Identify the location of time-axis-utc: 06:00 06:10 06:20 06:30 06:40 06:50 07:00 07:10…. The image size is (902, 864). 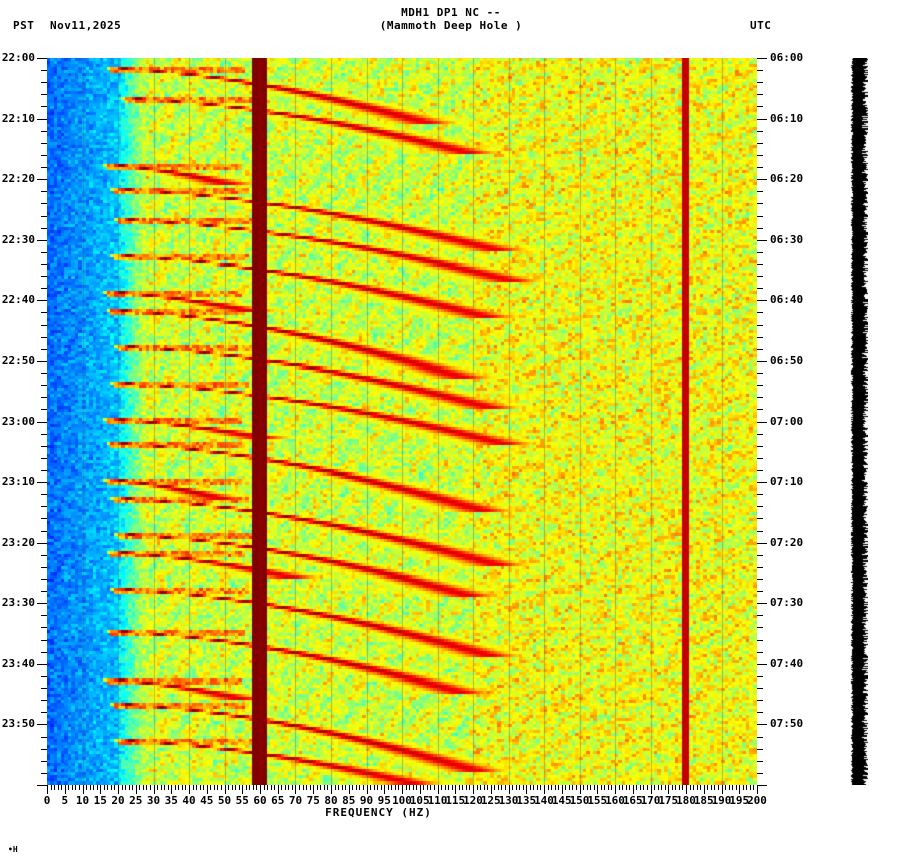
(802, 418).